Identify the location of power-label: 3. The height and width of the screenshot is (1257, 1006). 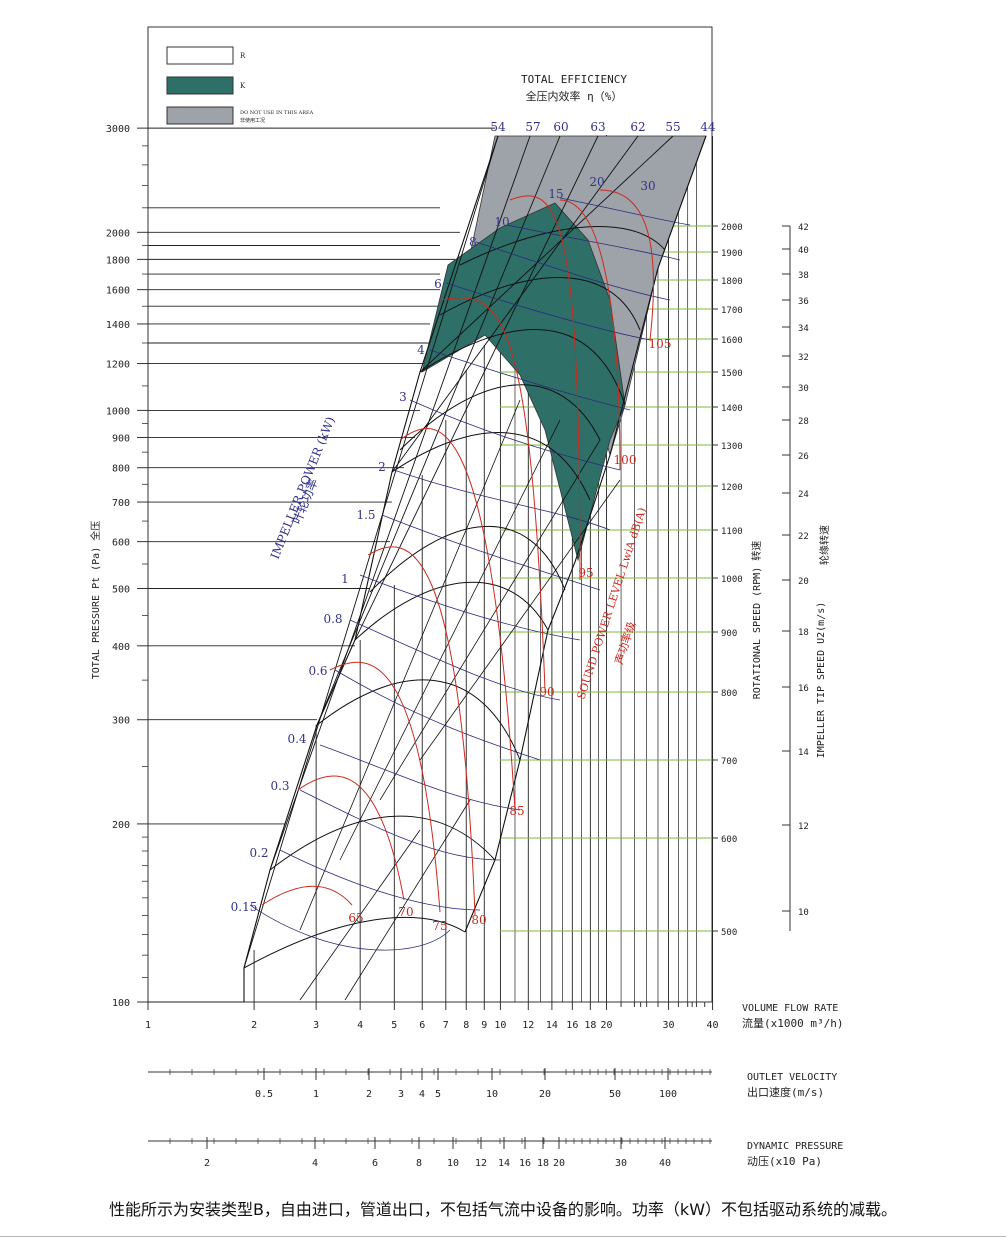
(403, 397).